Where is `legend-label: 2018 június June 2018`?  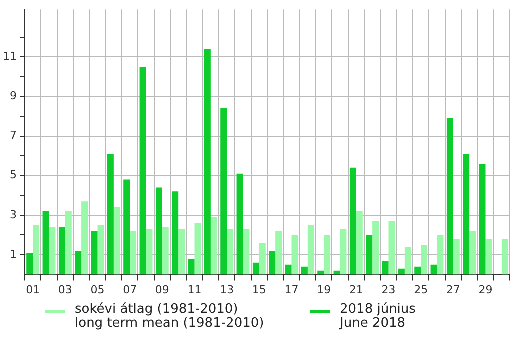 legend-label: 2018 június June 2018 is located at coordinates (378, 316).